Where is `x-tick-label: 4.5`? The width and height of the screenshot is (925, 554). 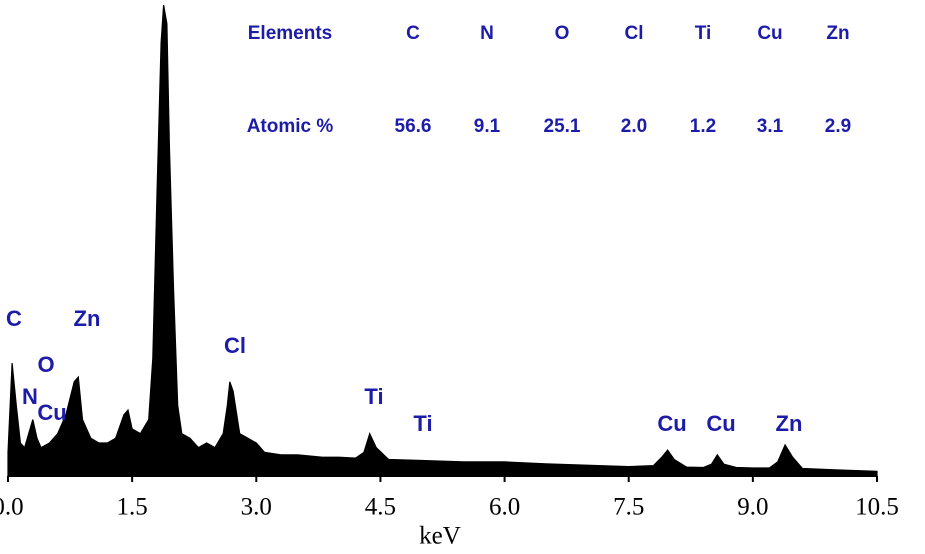
x-tick-label: 4.5 is located at coordinates (380, 507).